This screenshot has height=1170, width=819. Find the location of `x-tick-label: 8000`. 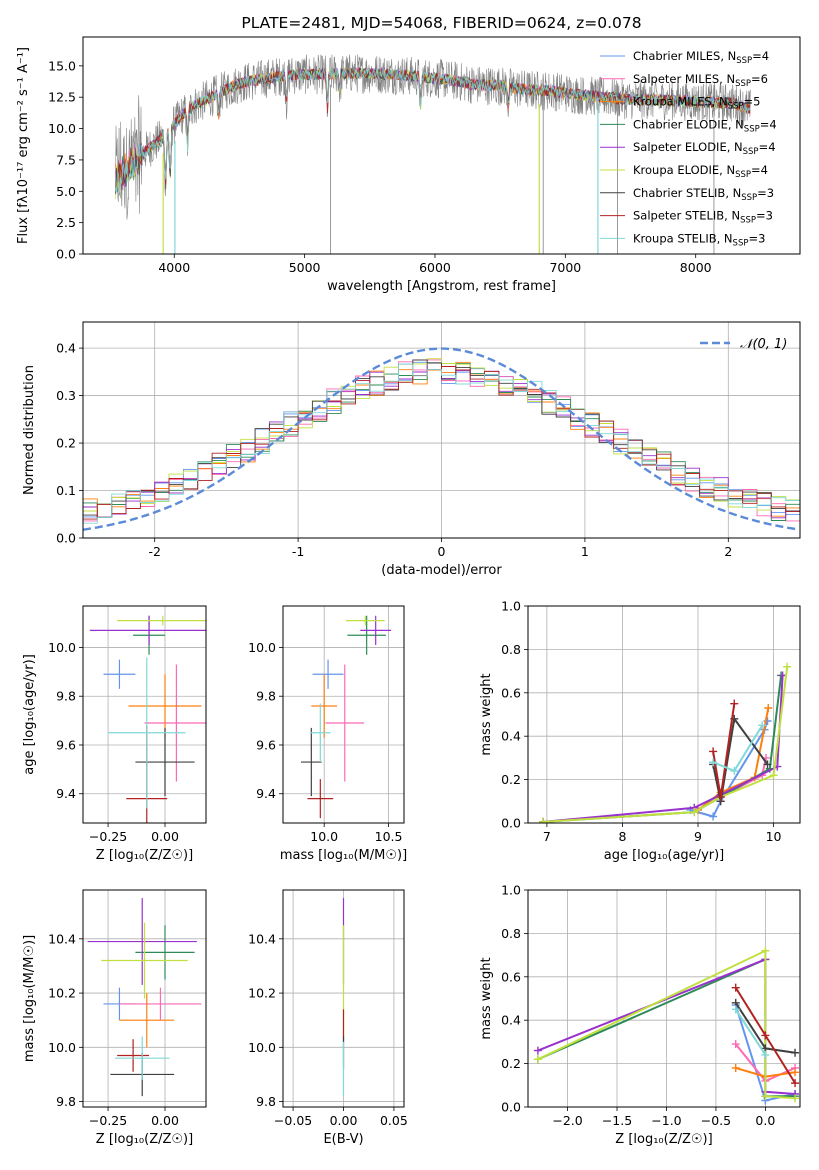

x-tick-label: 8000 is located at coordinates (696, 267).